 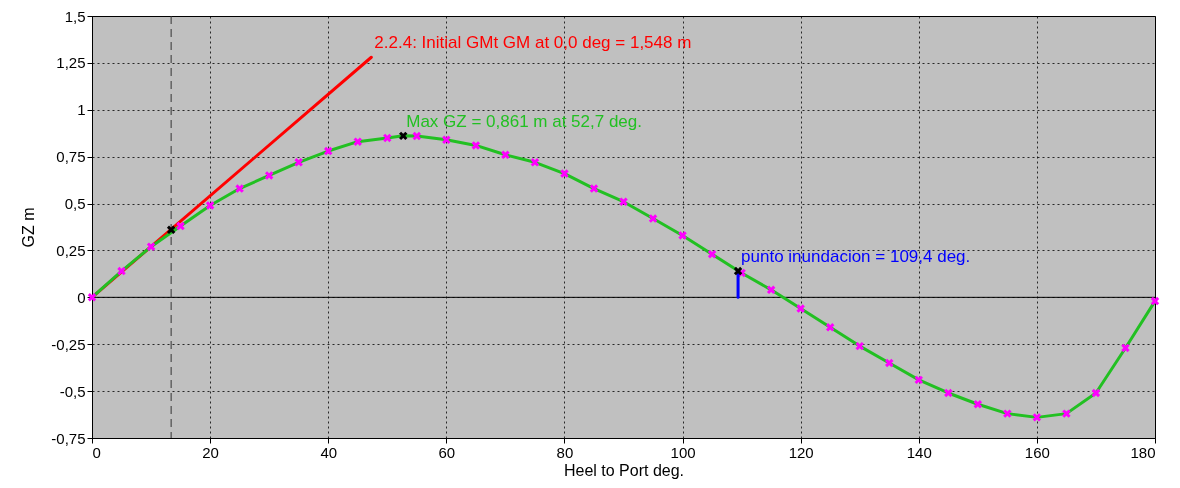 I want to click on y-tick-label: 0,75, so click(x=71, y=157).